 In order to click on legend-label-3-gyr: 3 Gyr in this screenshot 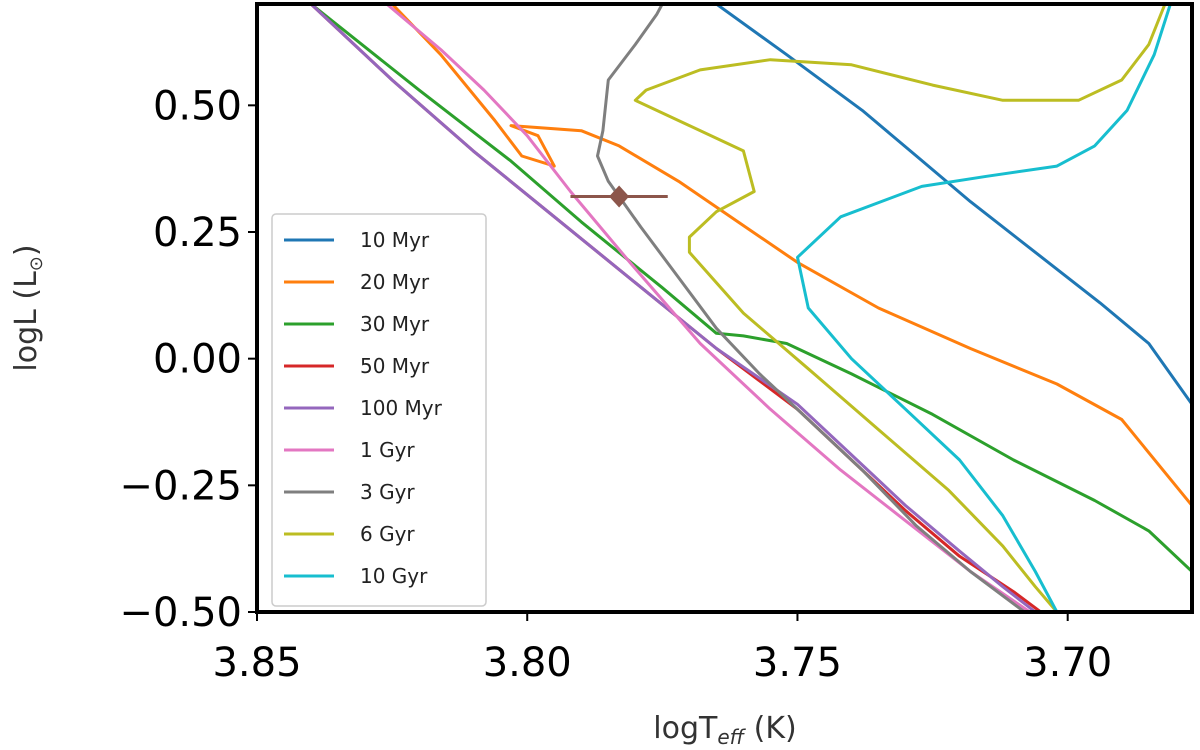, I will do `click(387, 492)`.